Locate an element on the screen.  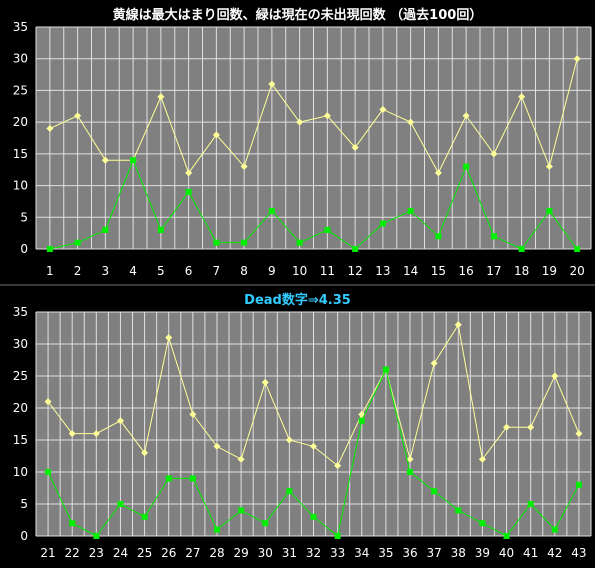
chart-1-x-tick-label: 10 is located at coordinates (299, 271).